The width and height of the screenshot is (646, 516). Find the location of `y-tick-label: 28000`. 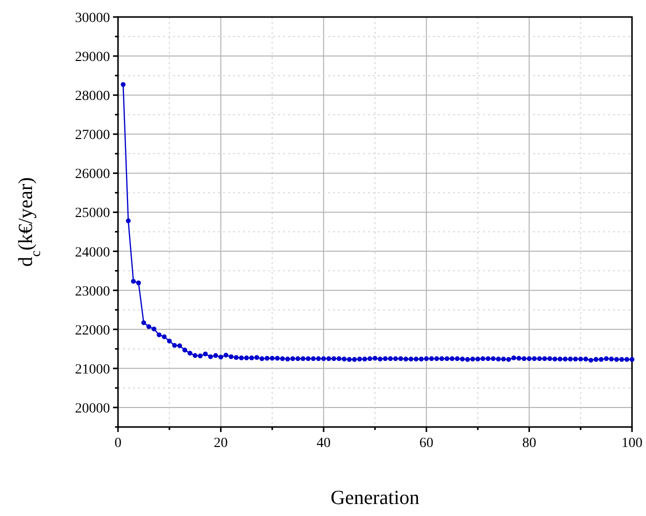

y-tick-label: 28000 is located at coordinates (92, 96).